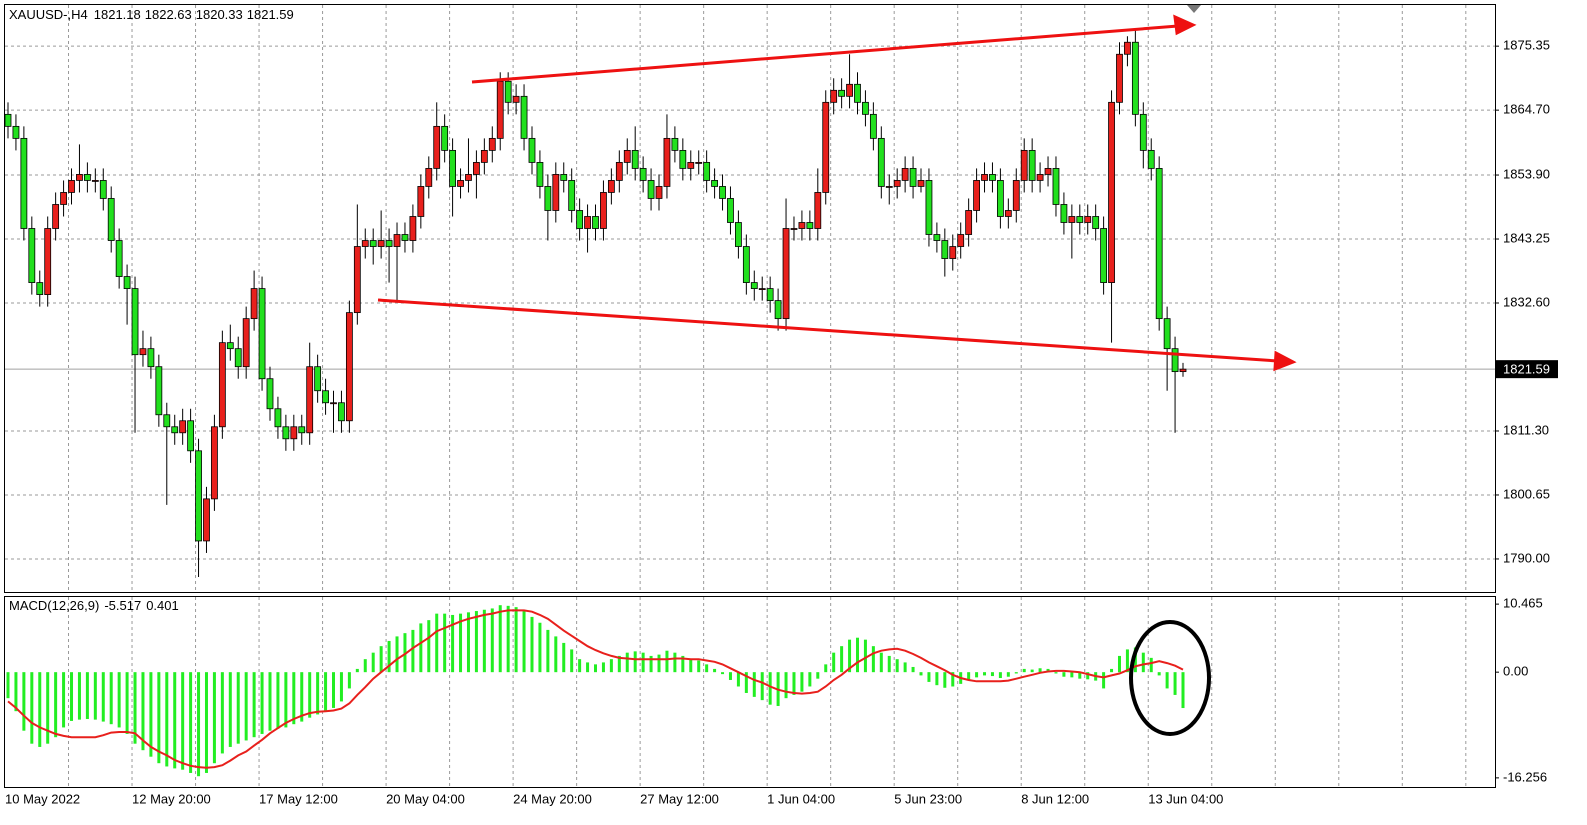 This screenshot has width=1587, height=825. I want to click on y-tick-label: -16.256, so click(1525, 776).